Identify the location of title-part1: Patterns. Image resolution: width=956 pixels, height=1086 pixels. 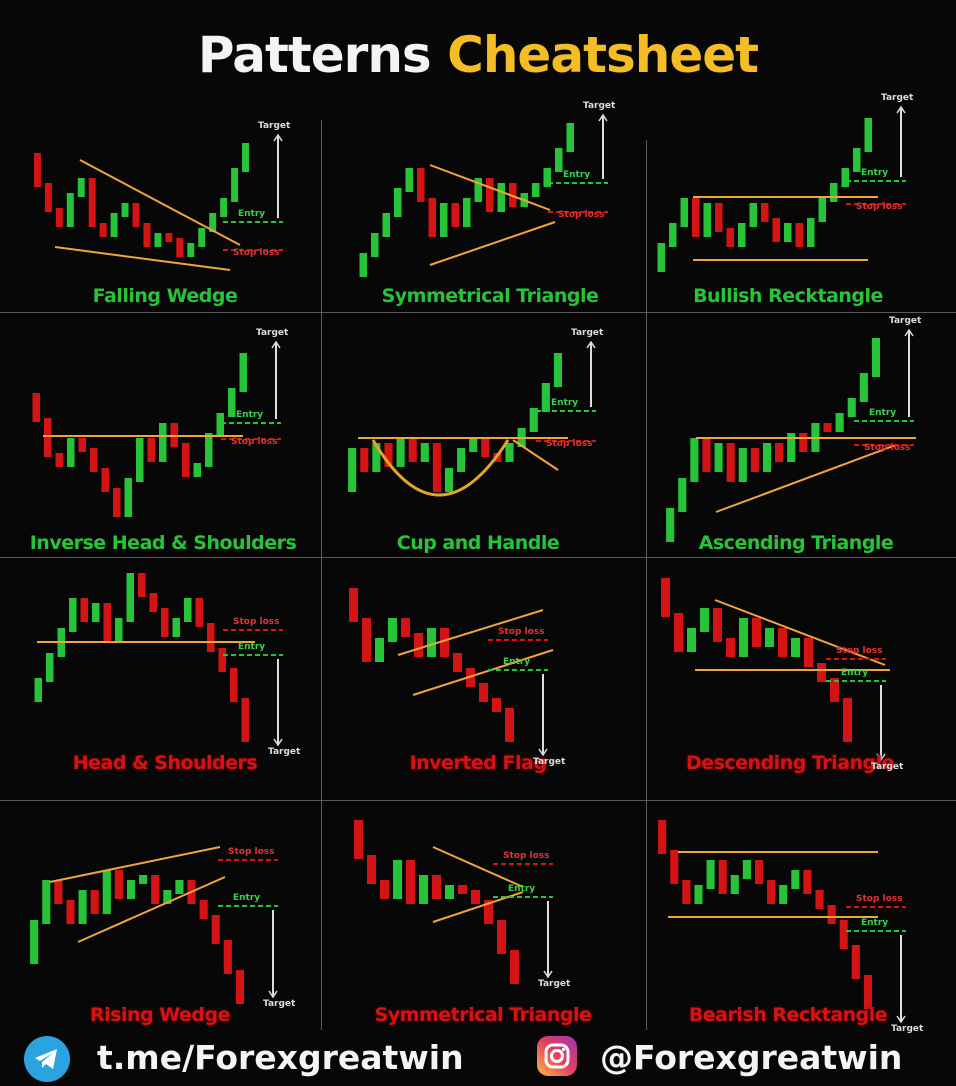
(314, 55).